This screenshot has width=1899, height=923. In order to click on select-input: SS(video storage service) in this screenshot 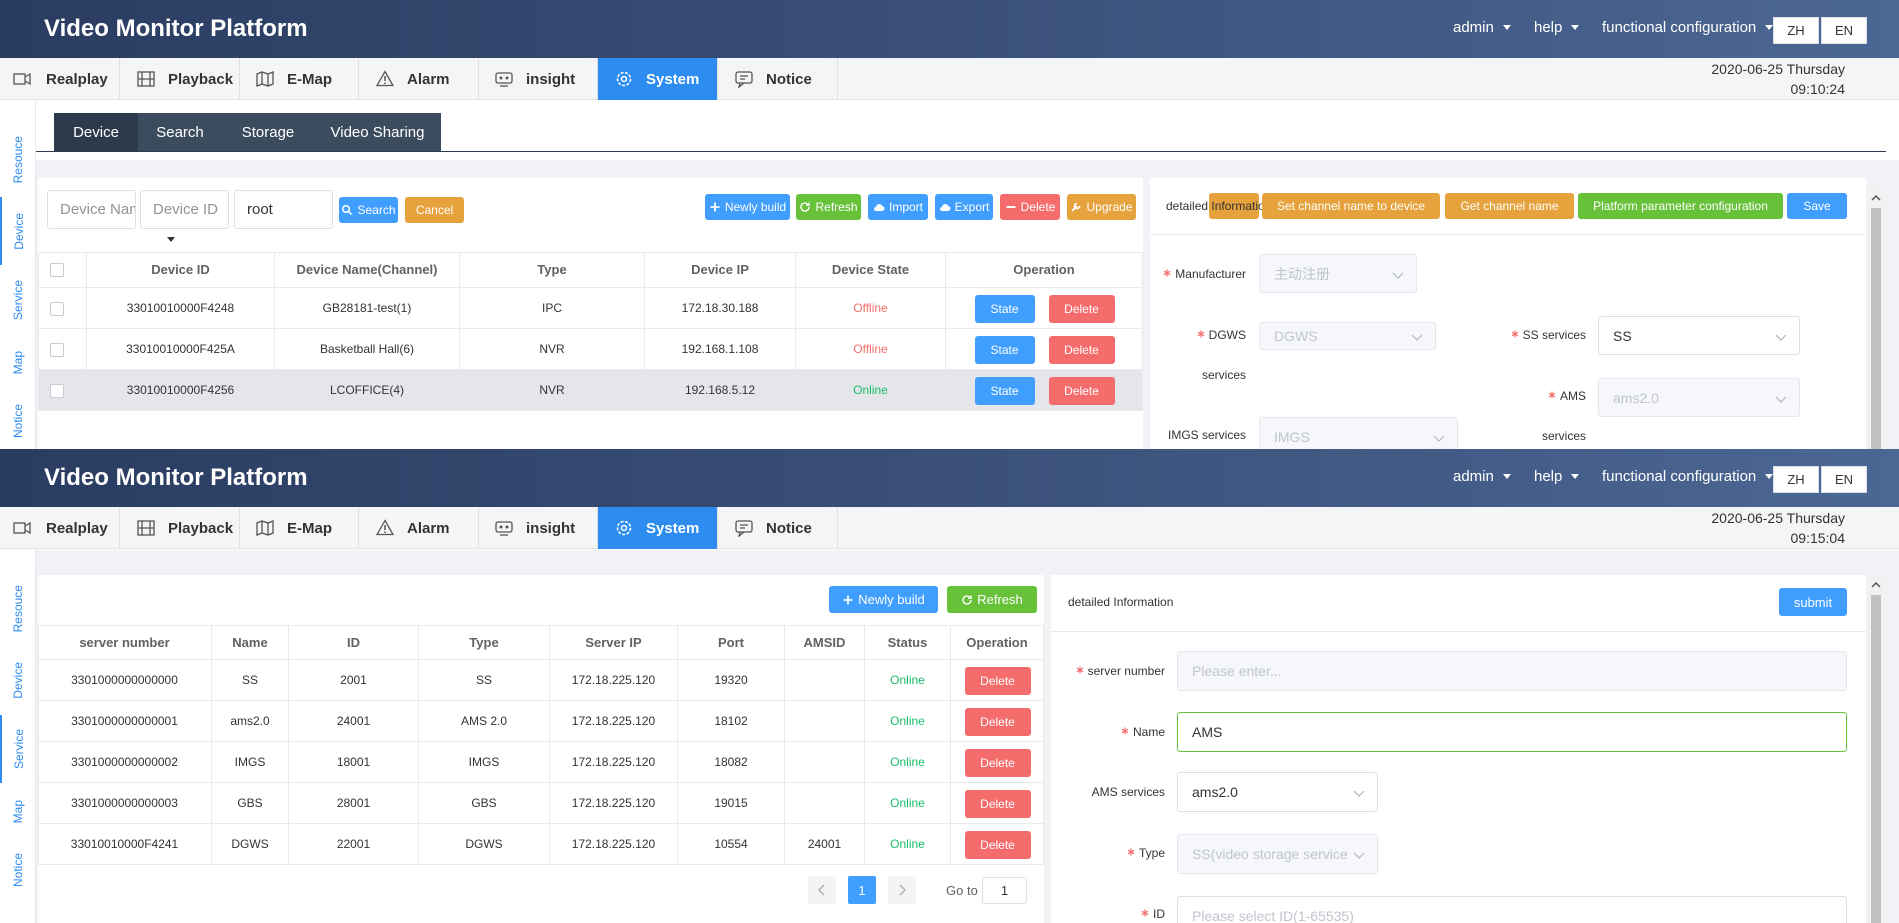, I will do `click(1277, 854)`.